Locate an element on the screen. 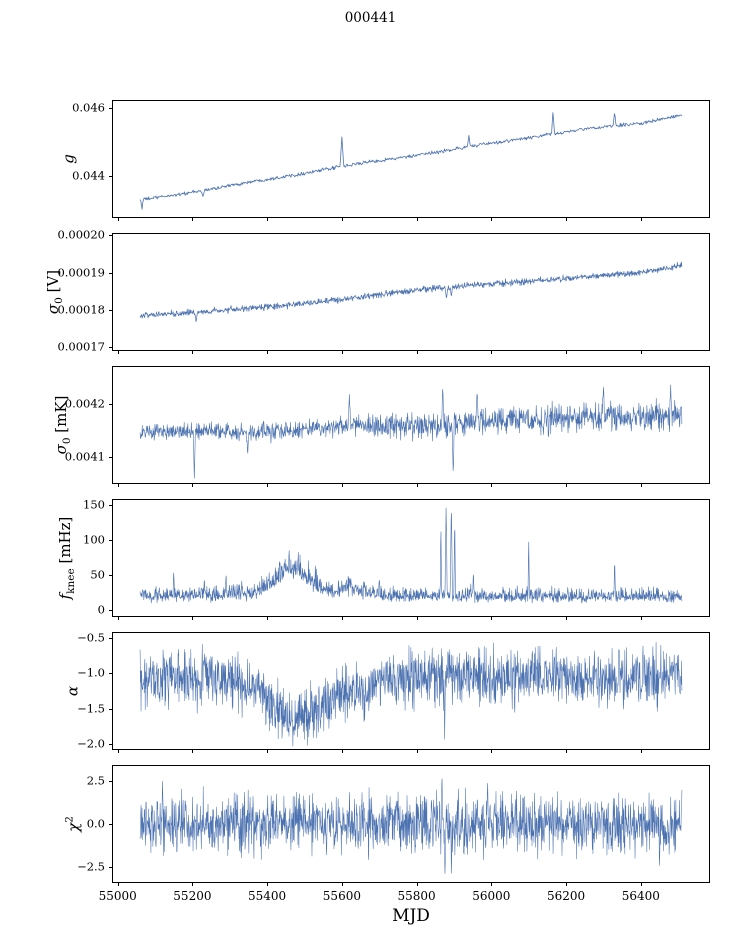 This screenshot has height=944, width=741. plot-area-sigma0-mk is located at coordinates (411, 431).